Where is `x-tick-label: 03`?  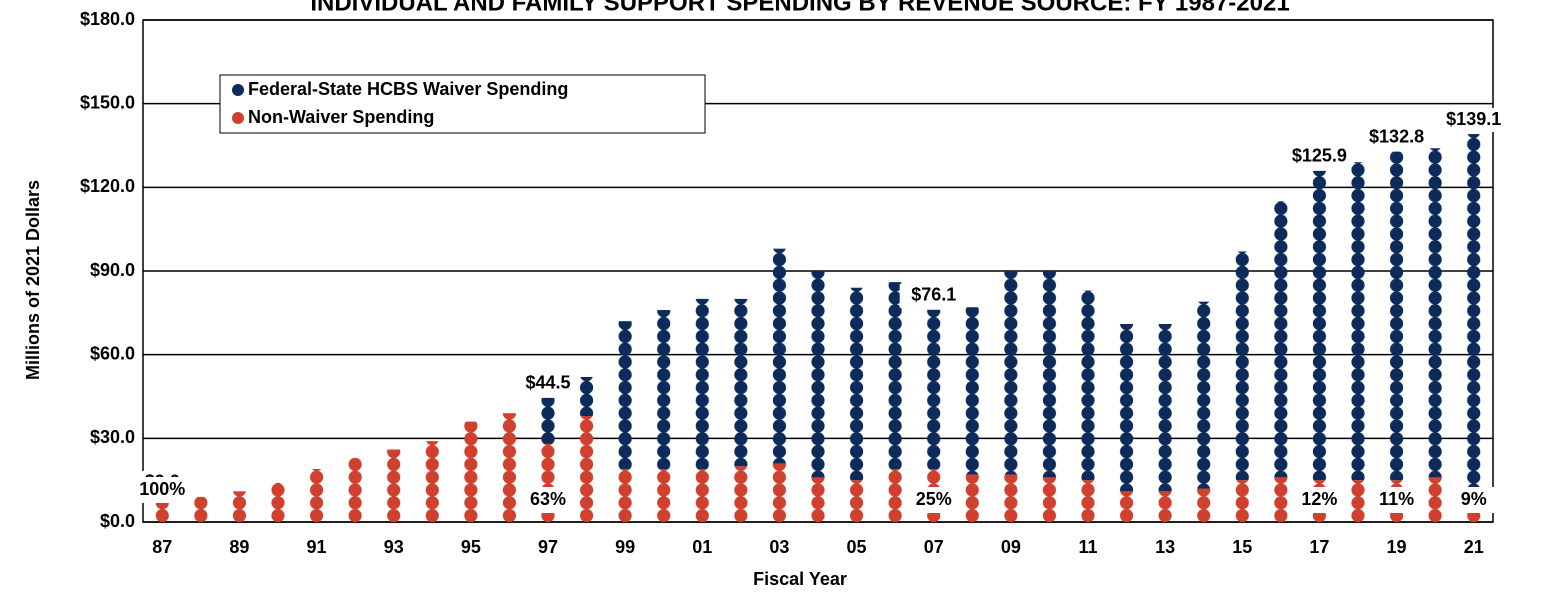
x-tick-label: 03 is located at coordinates (779, 547).